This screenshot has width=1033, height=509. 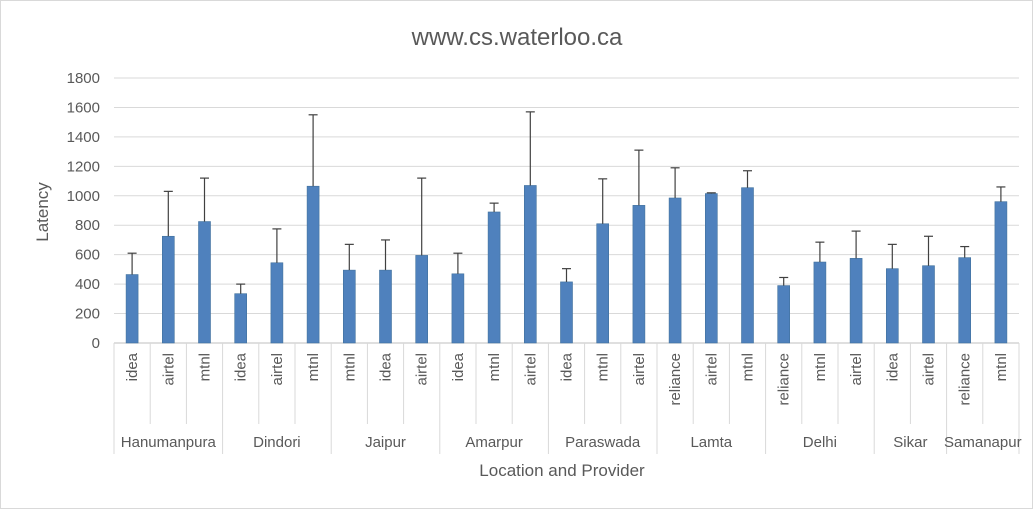 What do you see at coordinates (96, 343) in the screenshot?
I see `y-tick-label: 0` at bounding box center [96, 343].